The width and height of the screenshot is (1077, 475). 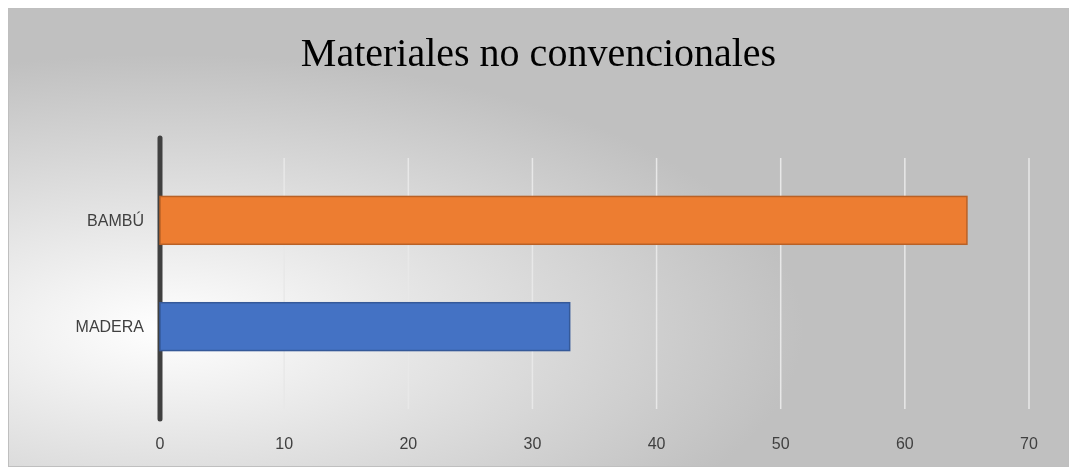 What do you see at coordinates (538, 52) in the screenshot?
I see `chart-title: Materiales no convencionales` at bounding box center [538, 52].